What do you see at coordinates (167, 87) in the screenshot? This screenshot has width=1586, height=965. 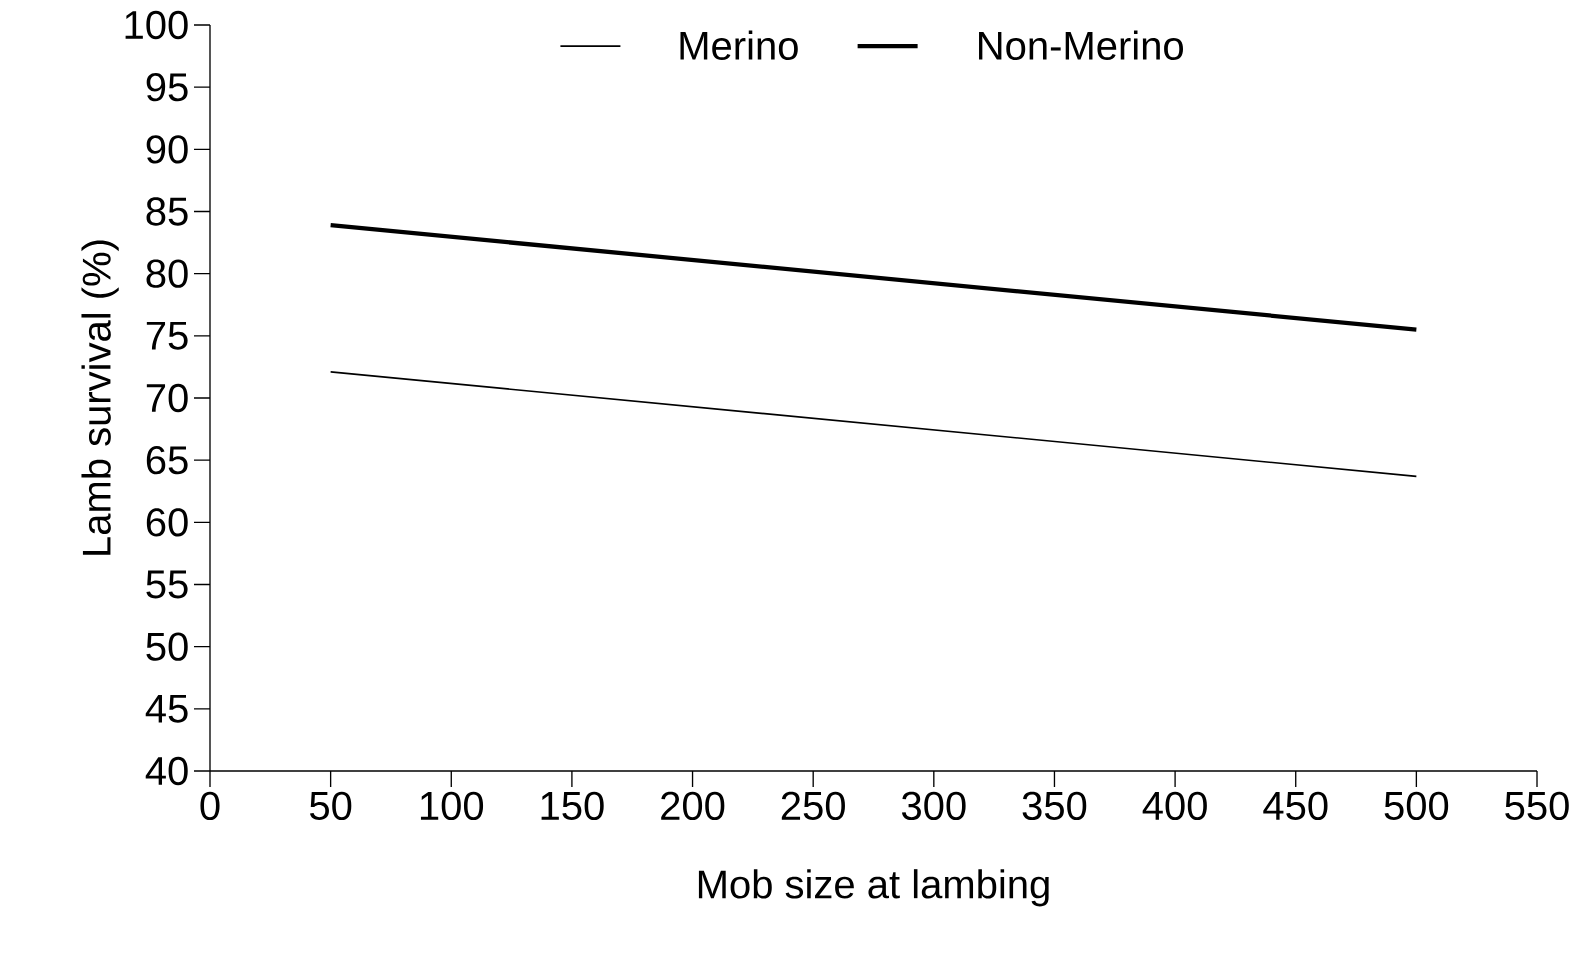 I see `y-tick-label: 95` at bounding box center [167, 87].